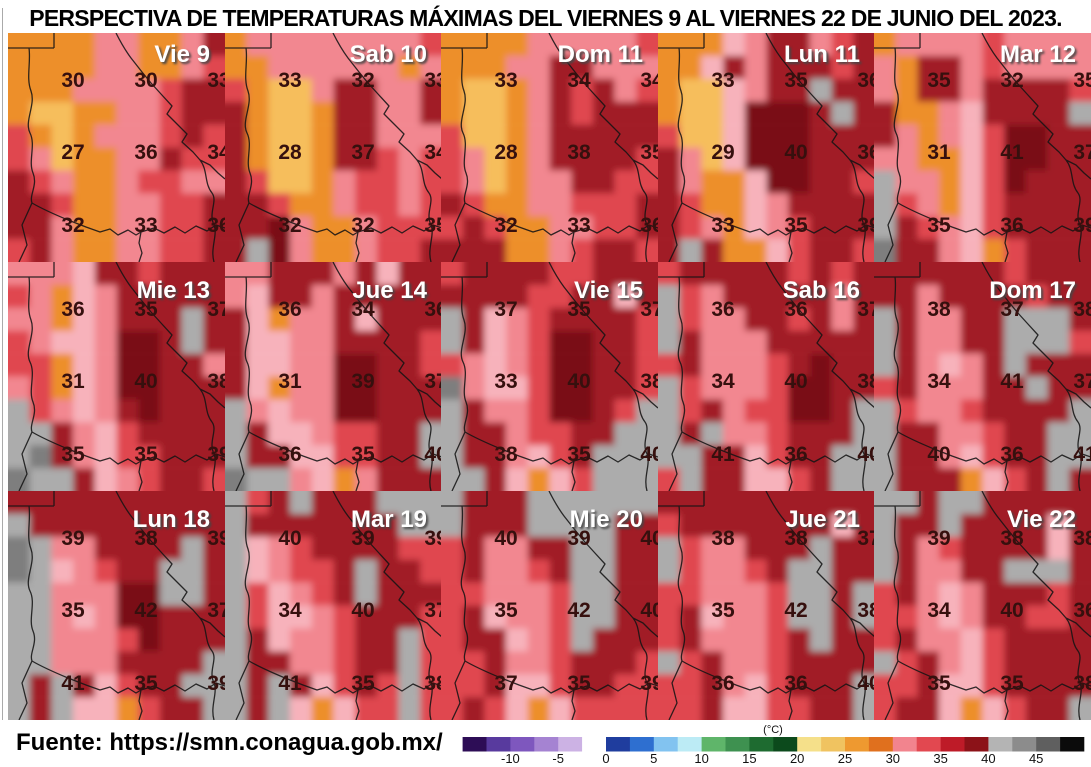 Image resolution: width=1091 pixels, height=767 pixels. What do you see at coordinates (822, 54) in the screenshot?
I see `svg-text: Lun 11` at bounding box center [822, 54].